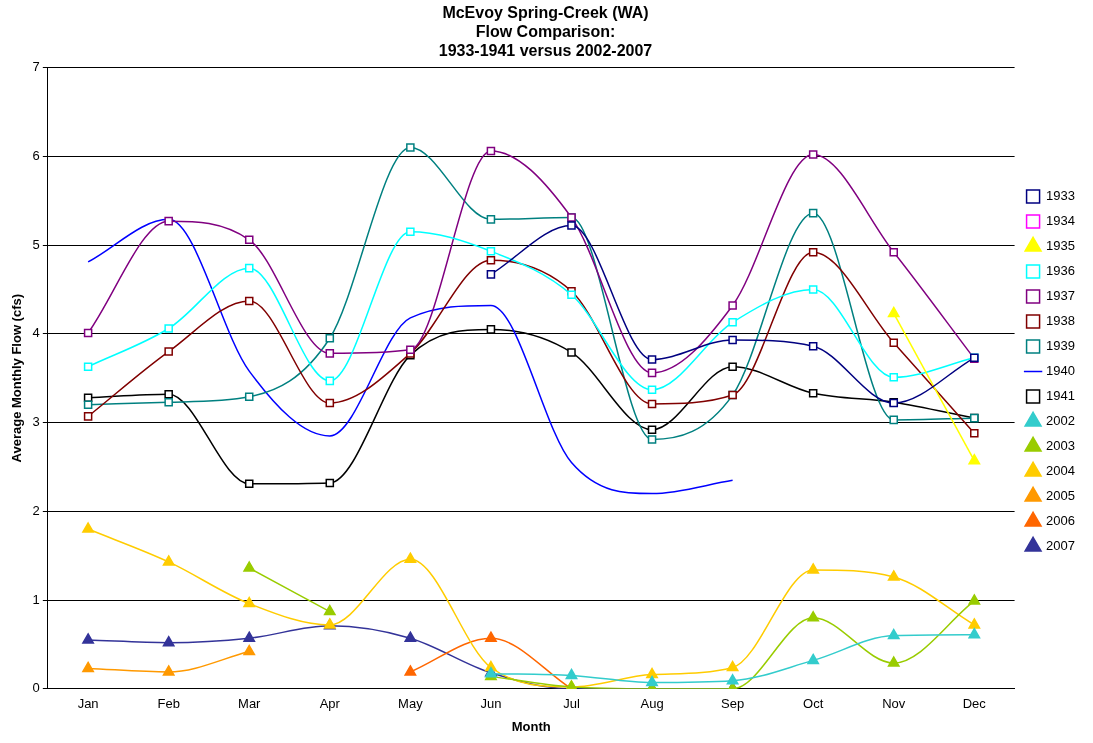 Image resolution: width=1093 pixels, height=743 pixels. Describe the element at coordinates (36, 510) in the screenshot. I see `y-tick-label: 2` at that location.